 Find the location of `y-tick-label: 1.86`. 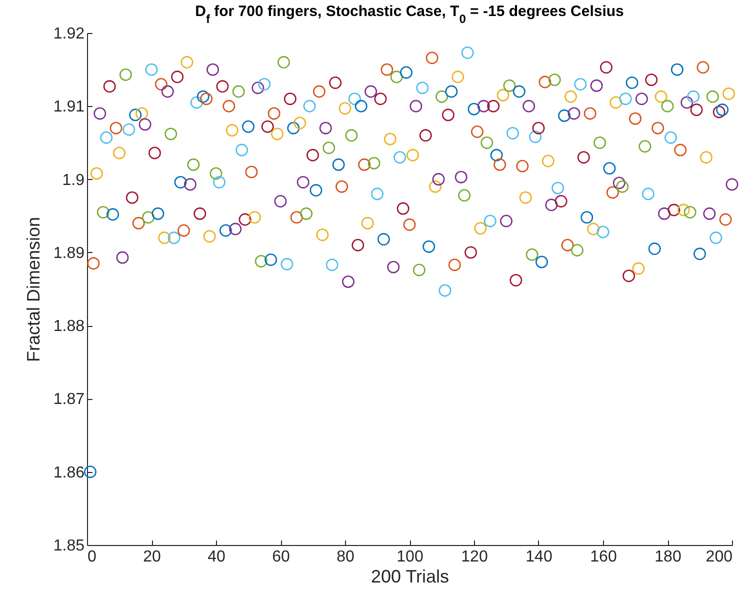

y-tick-label: 1.86 is located at coordinates (69, 473).